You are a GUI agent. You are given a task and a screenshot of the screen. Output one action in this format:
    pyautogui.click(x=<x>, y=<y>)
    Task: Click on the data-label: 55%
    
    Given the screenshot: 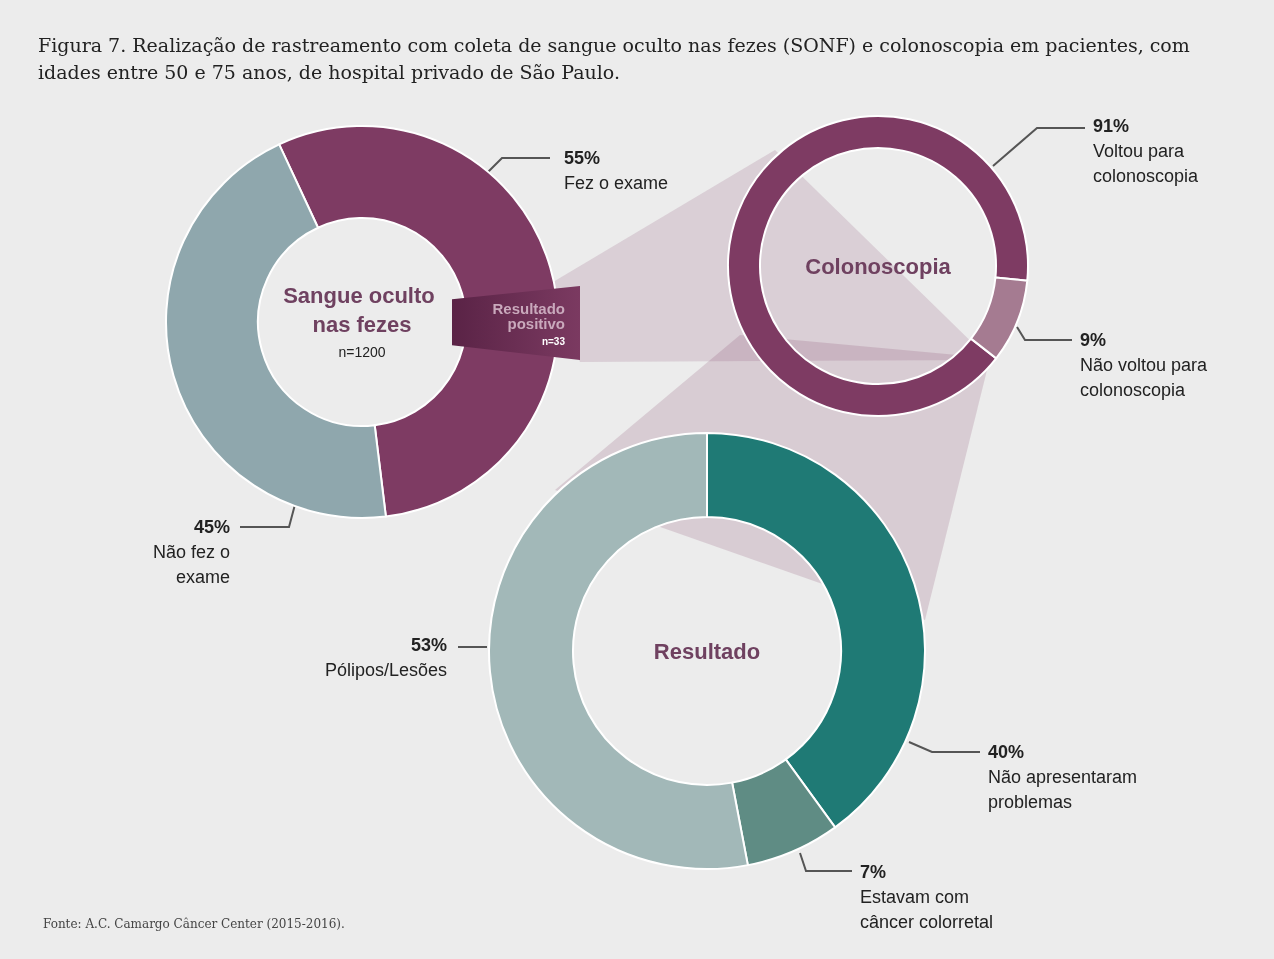 What is the action you would take?
    pyautogui.click(x=583, y=158)
    